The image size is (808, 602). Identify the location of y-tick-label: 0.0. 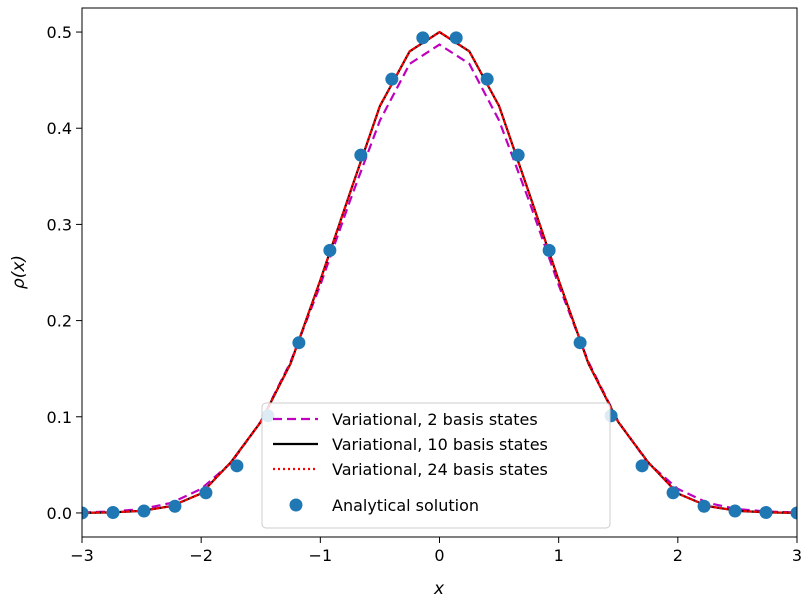
(59, 513).